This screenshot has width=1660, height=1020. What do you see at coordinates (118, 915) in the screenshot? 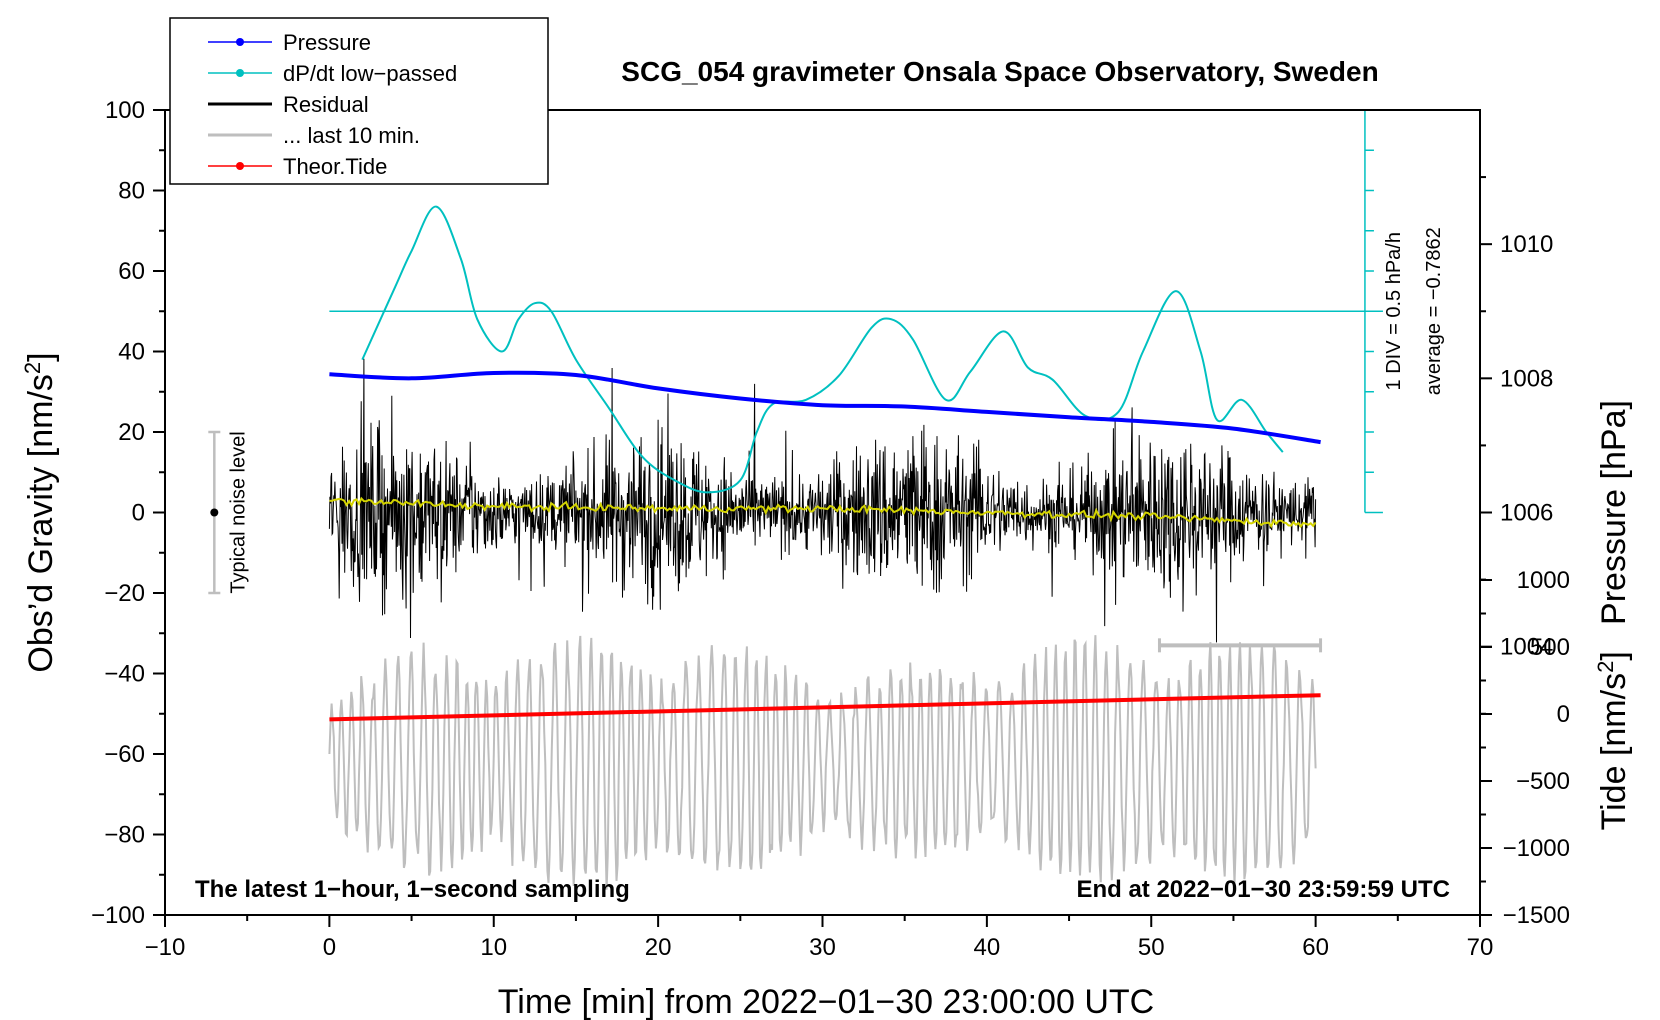
I see `y-tick-label: −100` at bounding box center [118, 915].